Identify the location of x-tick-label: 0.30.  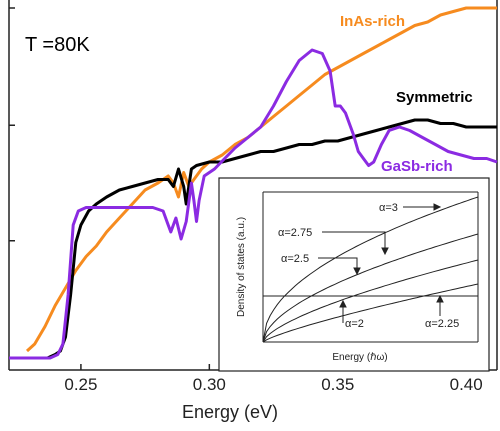
(209, 384).